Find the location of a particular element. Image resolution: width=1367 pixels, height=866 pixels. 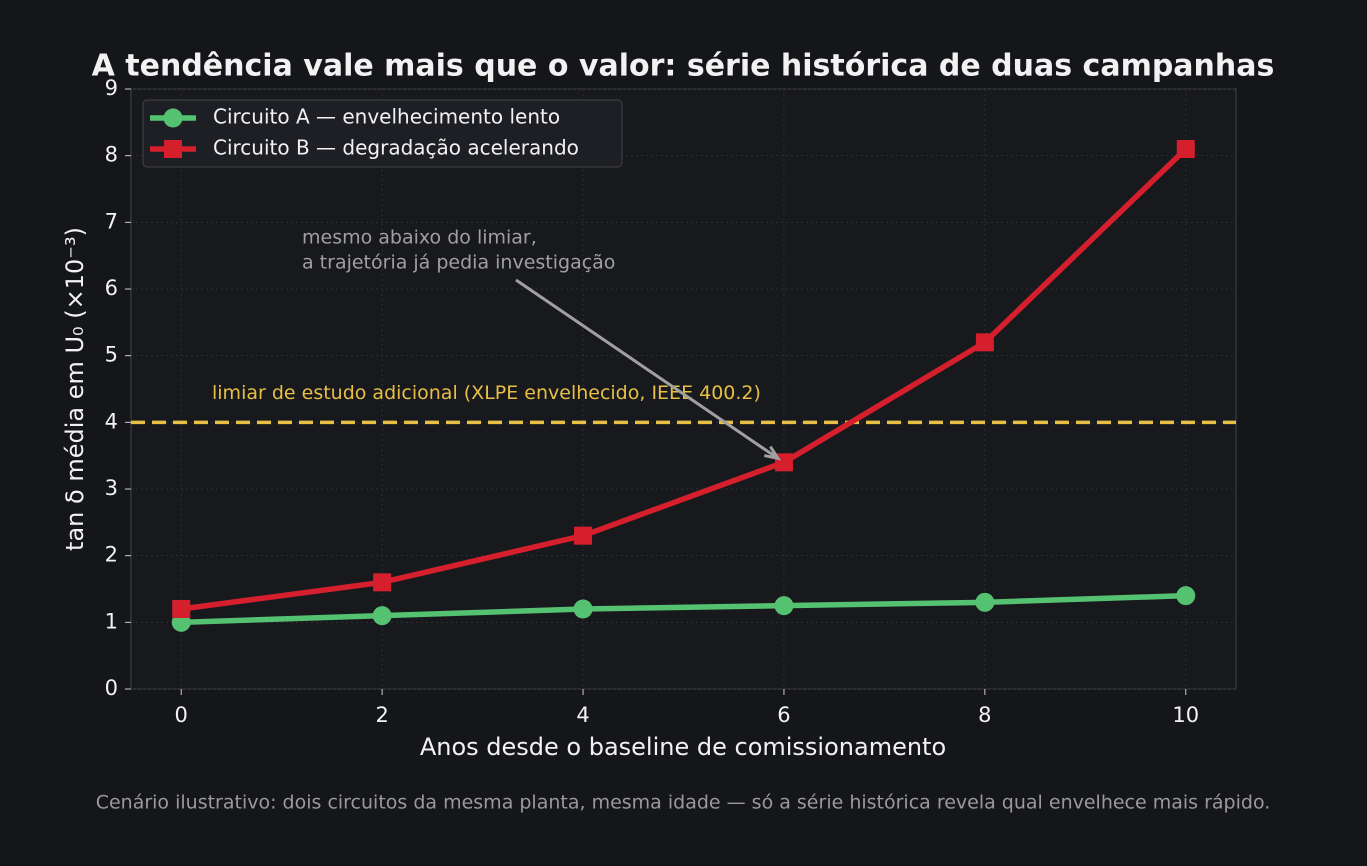

legend-box is located at coordinates (382, 133).